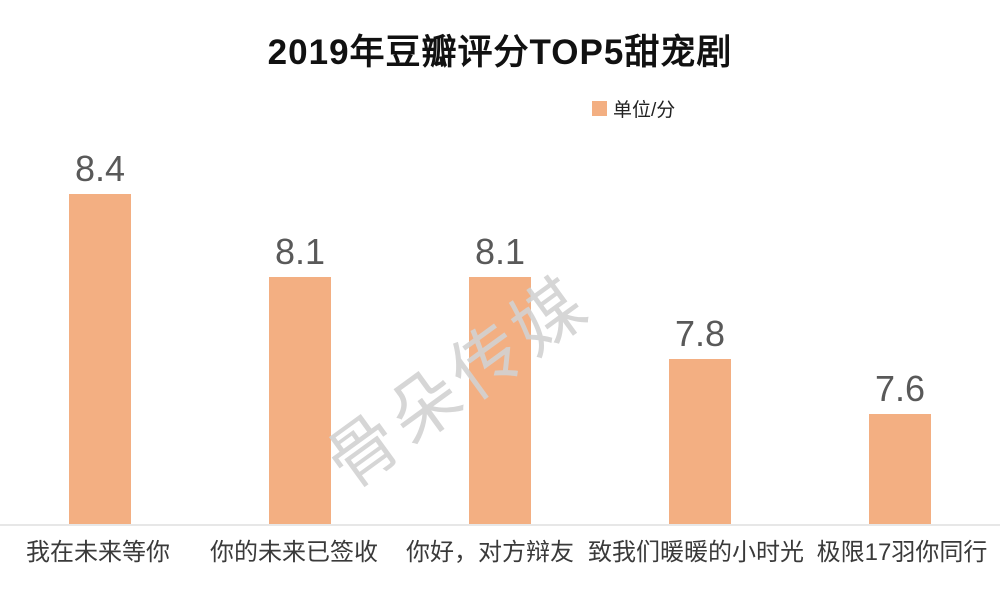 The width and height of the screenshot is (1000, 591). Describe the element at coordinates (294, 552) in the screenshot. I see `category-label: 你的未来已签收` at that location.